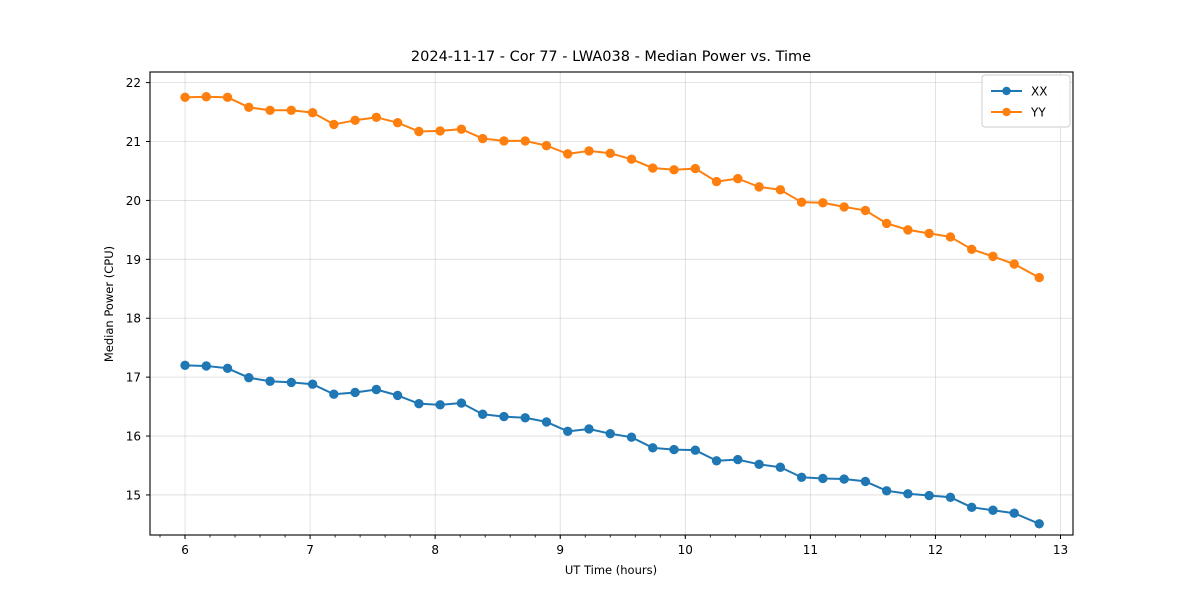 The height and width of the screenshot is (600, 1200). What do you see at coordinates (133, 319) in the screenshot?
I see `y-tick-label: 18` at bounding box center [133, 319].